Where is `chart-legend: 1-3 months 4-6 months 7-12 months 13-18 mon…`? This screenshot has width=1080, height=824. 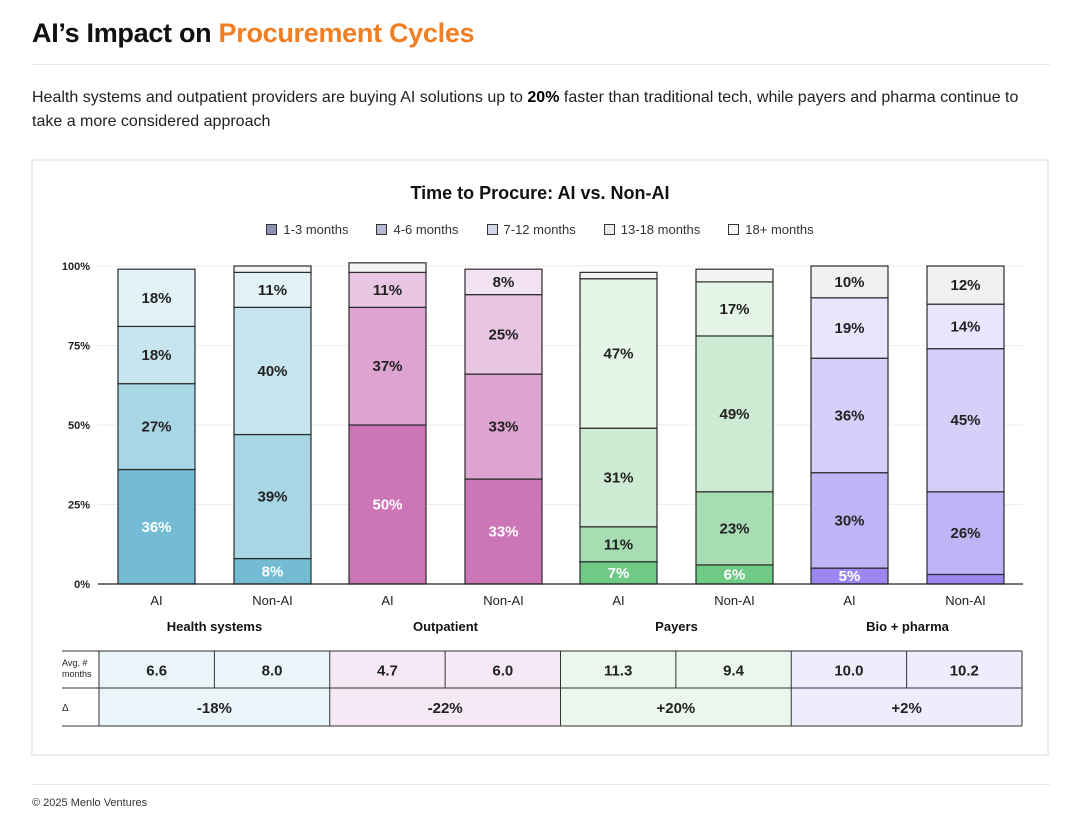
chart-legend: 1-3 months 4-6 months 7-12 months 13-18 mon… is located at coordinates (540, 229).